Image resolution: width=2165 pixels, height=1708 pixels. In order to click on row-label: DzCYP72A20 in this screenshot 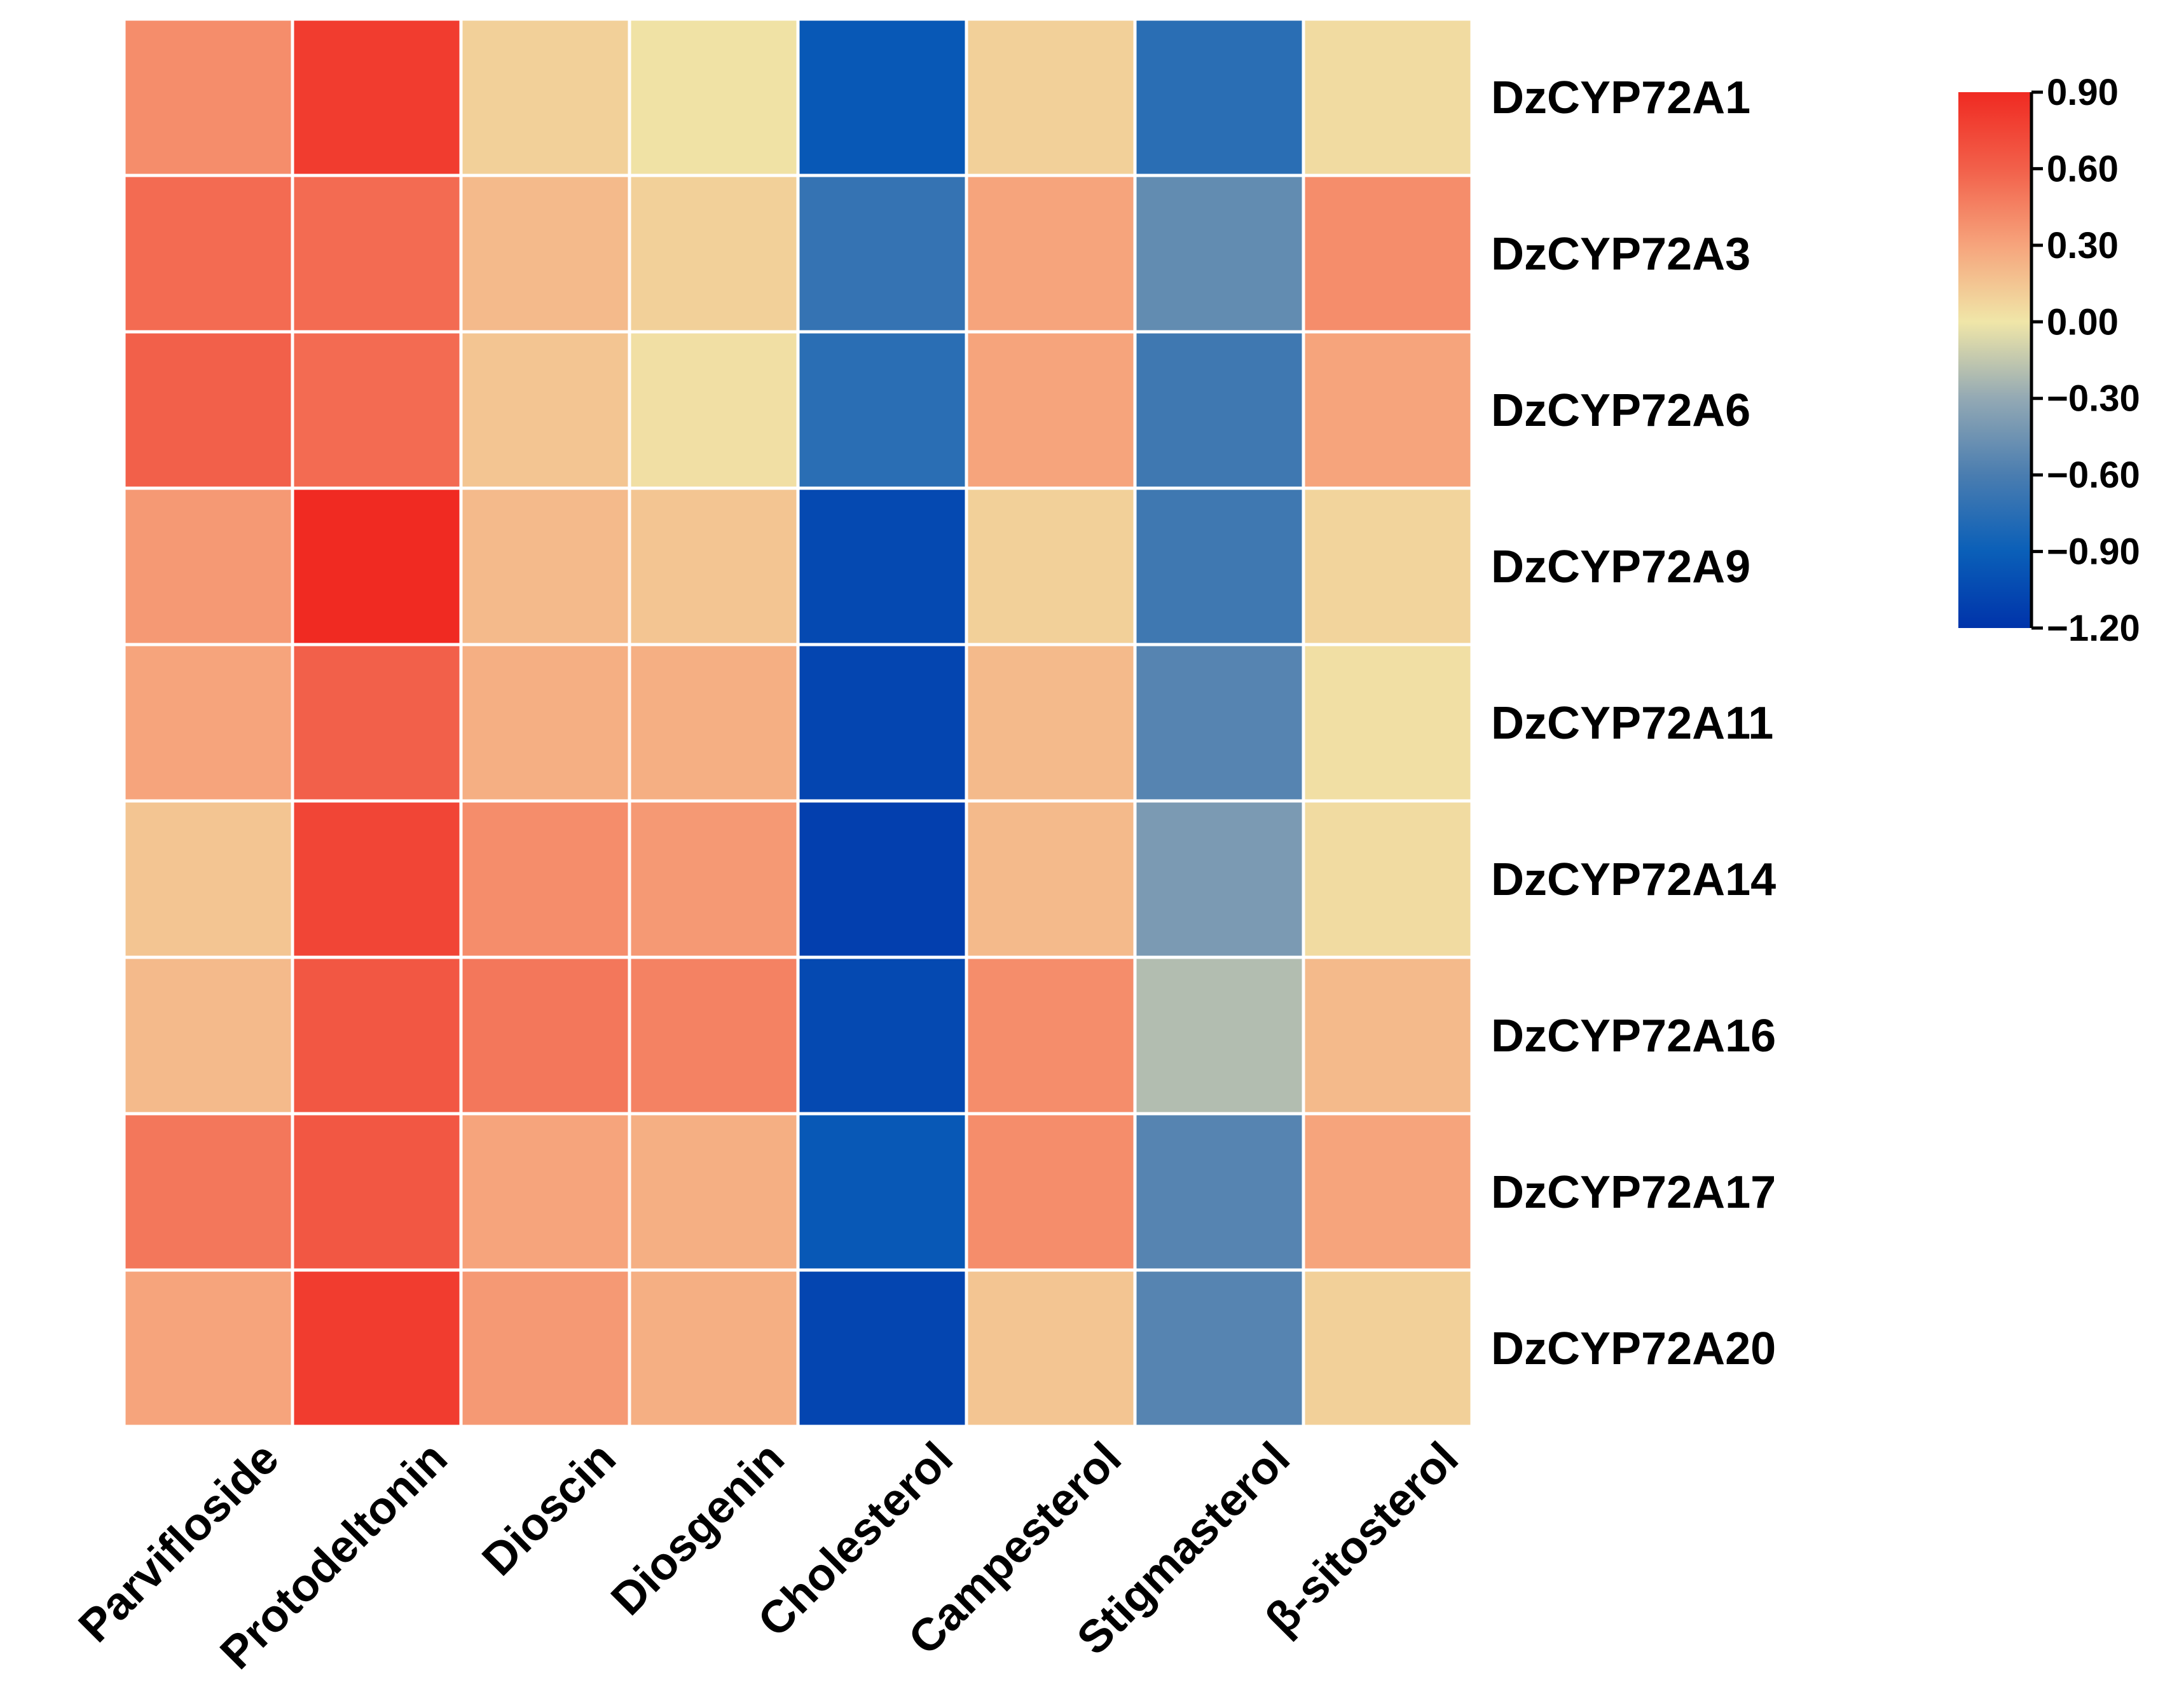, I will do `click(1633, 1348)`.